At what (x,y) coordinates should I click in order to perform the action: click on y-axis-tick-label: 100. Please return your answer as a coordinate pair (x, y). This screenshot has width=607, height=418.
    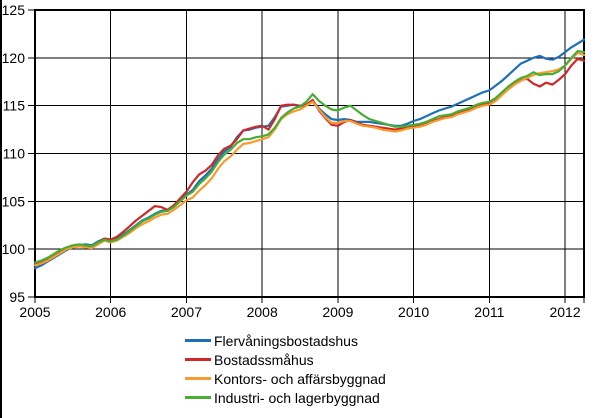
    Looking at the image, I should click on (14, 249).